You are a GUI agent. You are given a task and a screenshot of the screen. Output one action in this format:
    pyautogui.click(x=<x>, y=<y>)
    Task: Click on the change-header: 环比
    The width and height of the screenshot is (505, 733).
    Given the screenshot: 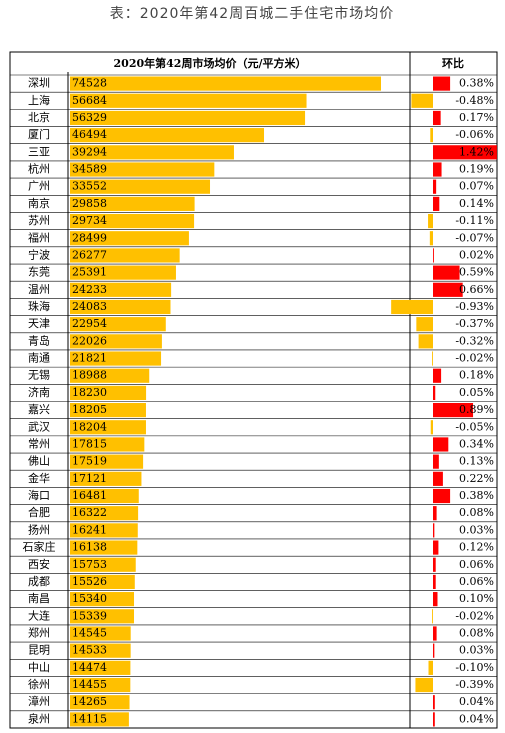 What is the action you would take?
    pyautogui.click(x=453, y=63)
    